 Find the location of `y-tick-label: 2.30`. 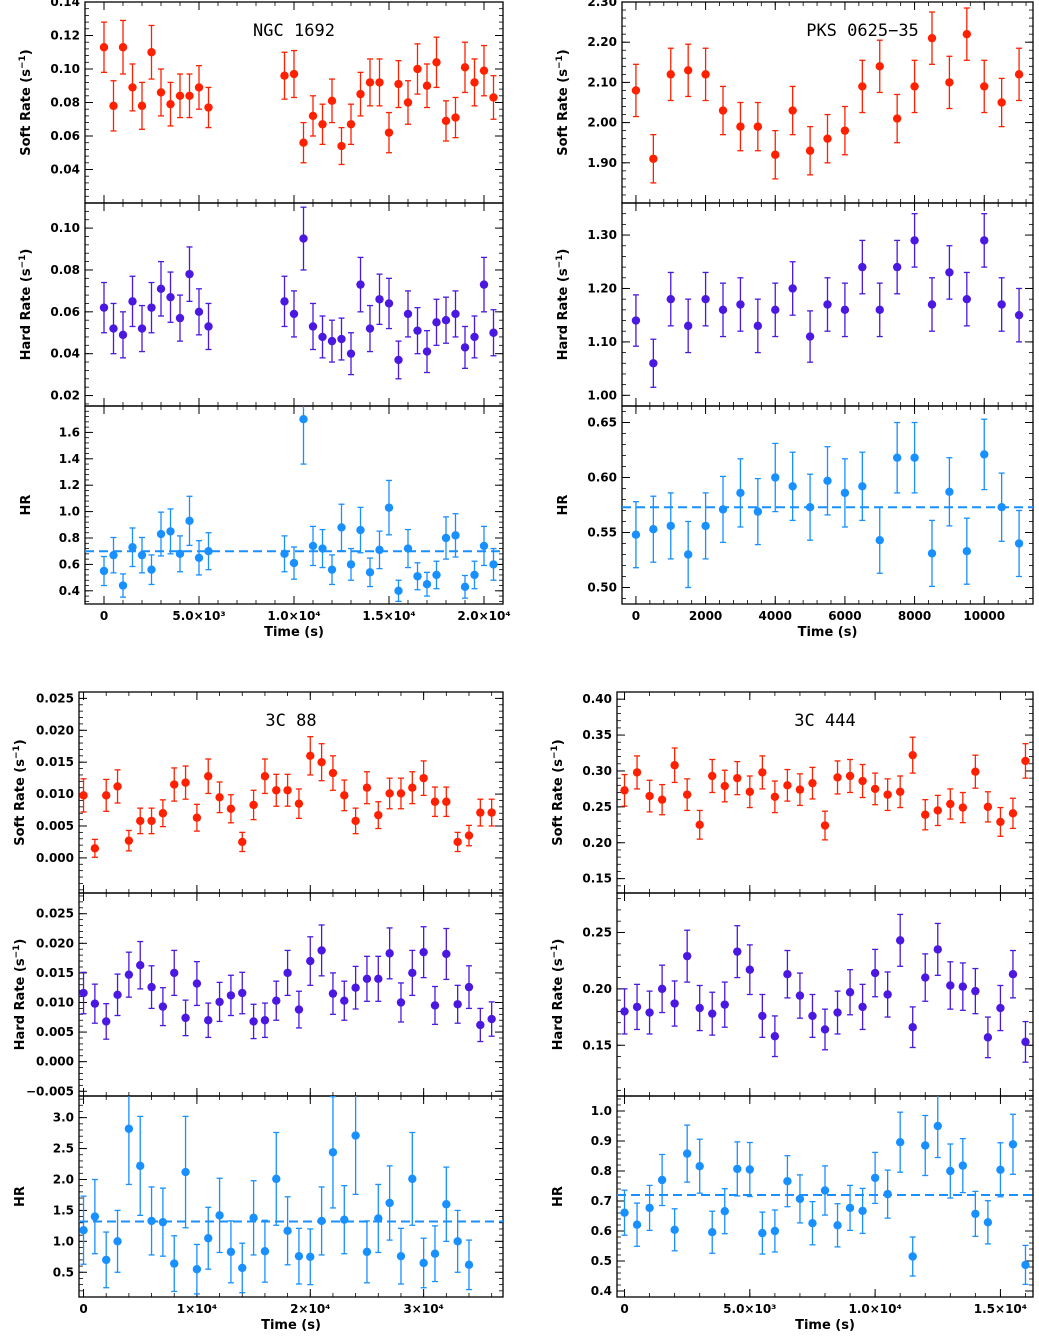

y-tick-label: 2.30 is located at coordinates (602, 4).